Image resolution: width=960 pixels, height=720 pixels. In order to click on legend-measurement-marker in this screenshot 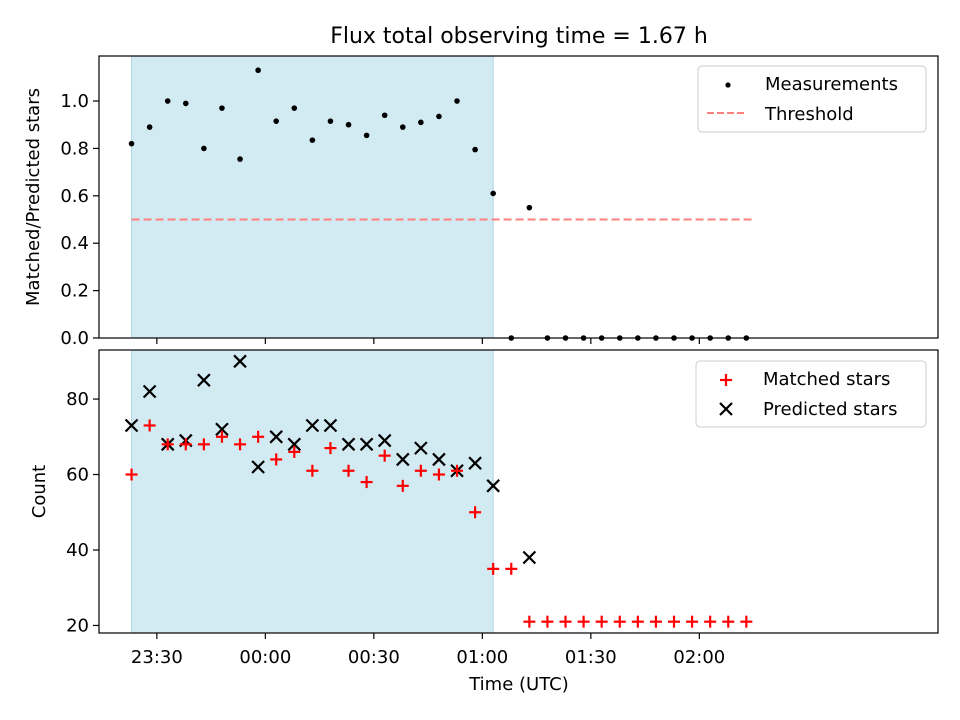, I will do `click(728, 85)`.